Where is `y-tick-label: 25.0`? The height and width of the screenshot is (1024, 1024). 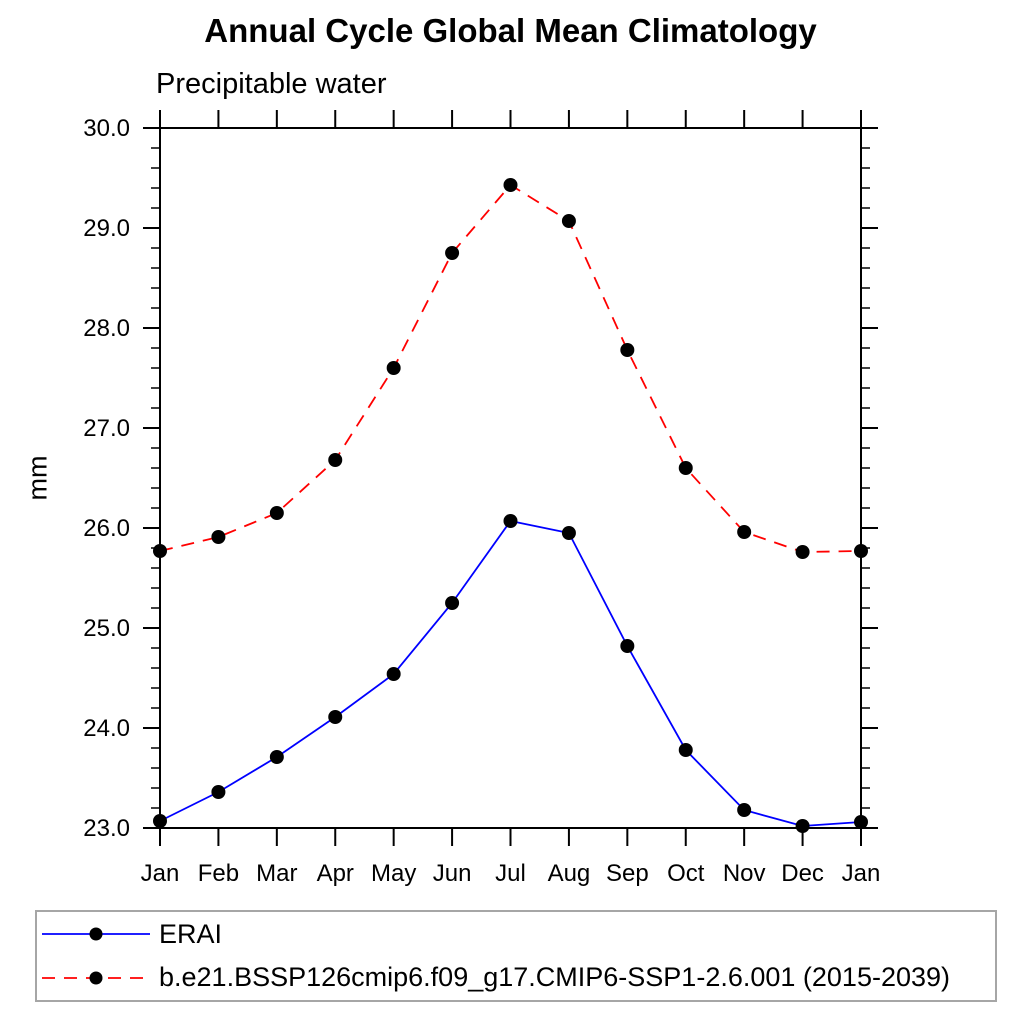 y-tick-label: 25.0 is located at coordinates (106, 628).